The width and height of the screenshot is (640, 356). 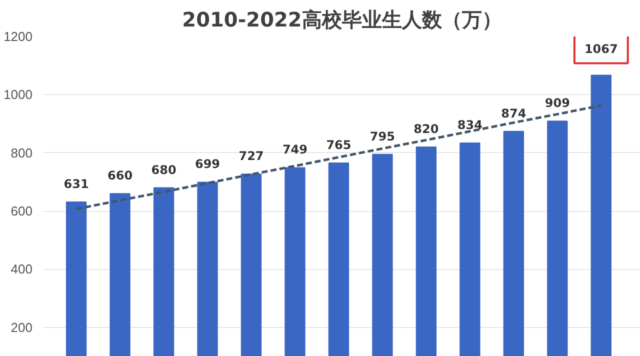 What do you see at coordinates (339, 145) in the screenshot?
I see `data-label: 765` at bounding box center [339, 145].